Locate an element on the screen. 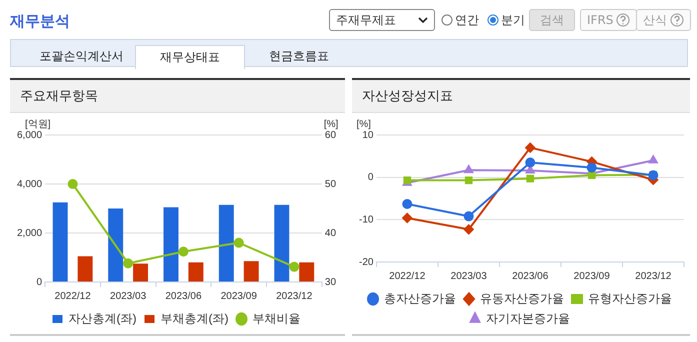 This screenshot has height=342, width=697. text: IFRS is located at coordinates (600, 20).